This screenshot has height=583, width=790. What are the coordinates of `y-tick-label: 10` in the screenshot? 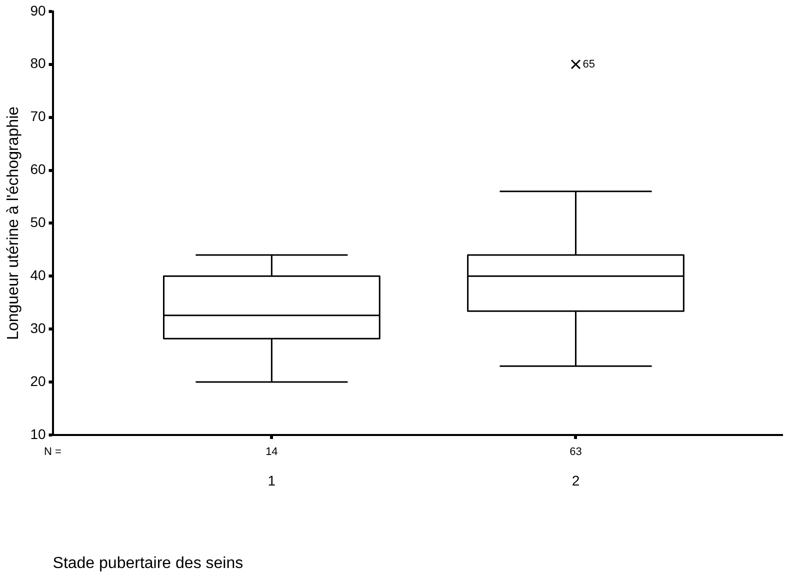 It's located at (38, 434).